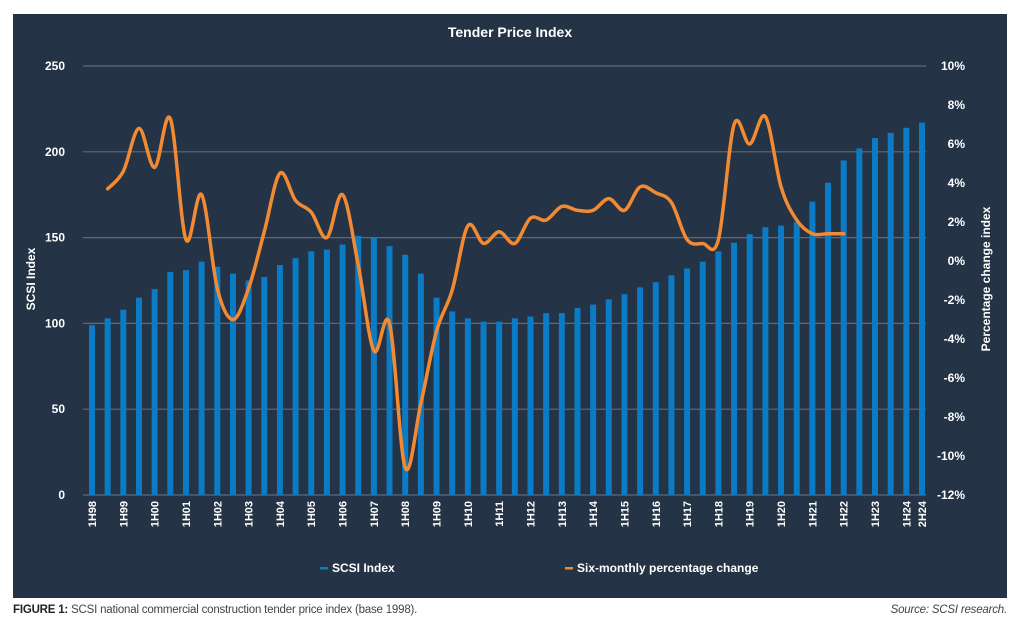  What do you see at coordinates (500, 514) in the screenshot?
I see `x-tick-label: 1H11` at bounding box center [500, 514].